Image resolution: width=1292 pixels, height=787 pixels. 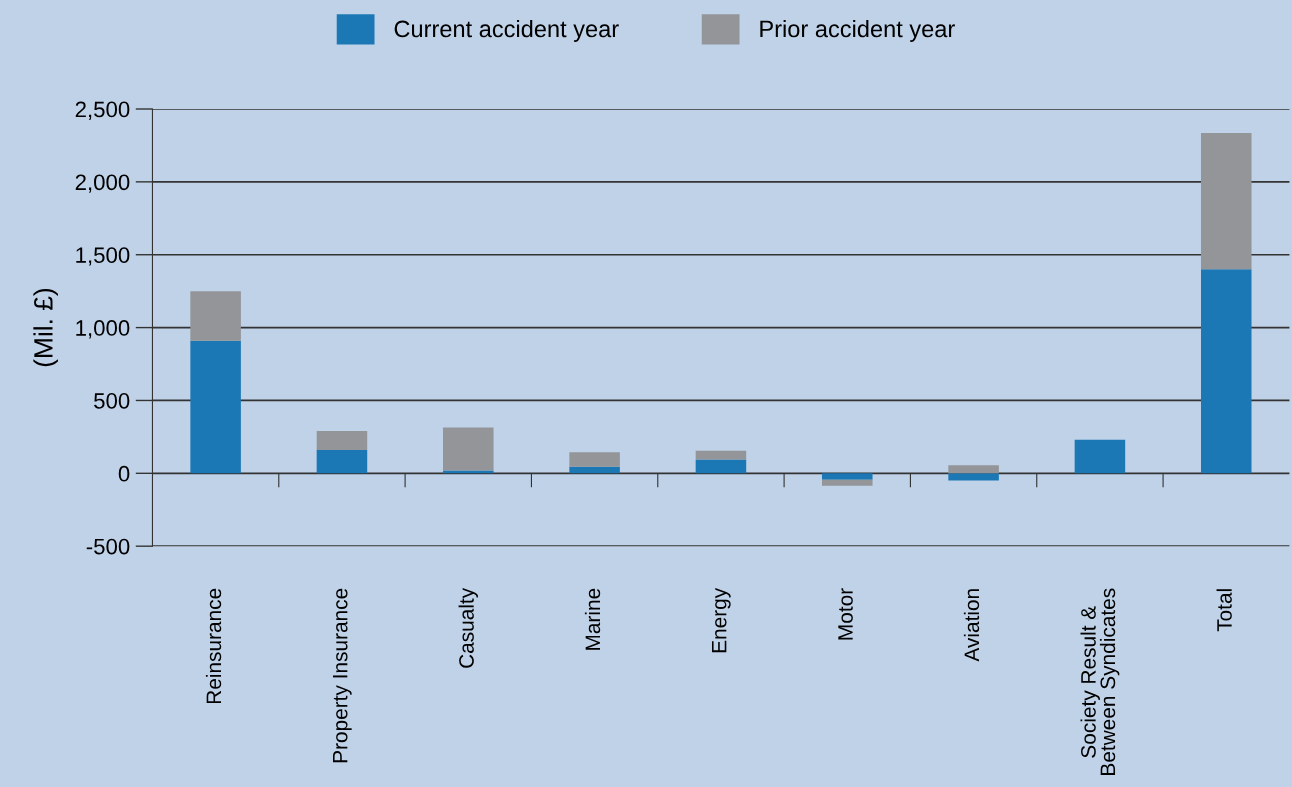 I want to click on y-tick-label: 1,500, so click(x=103, y=256).